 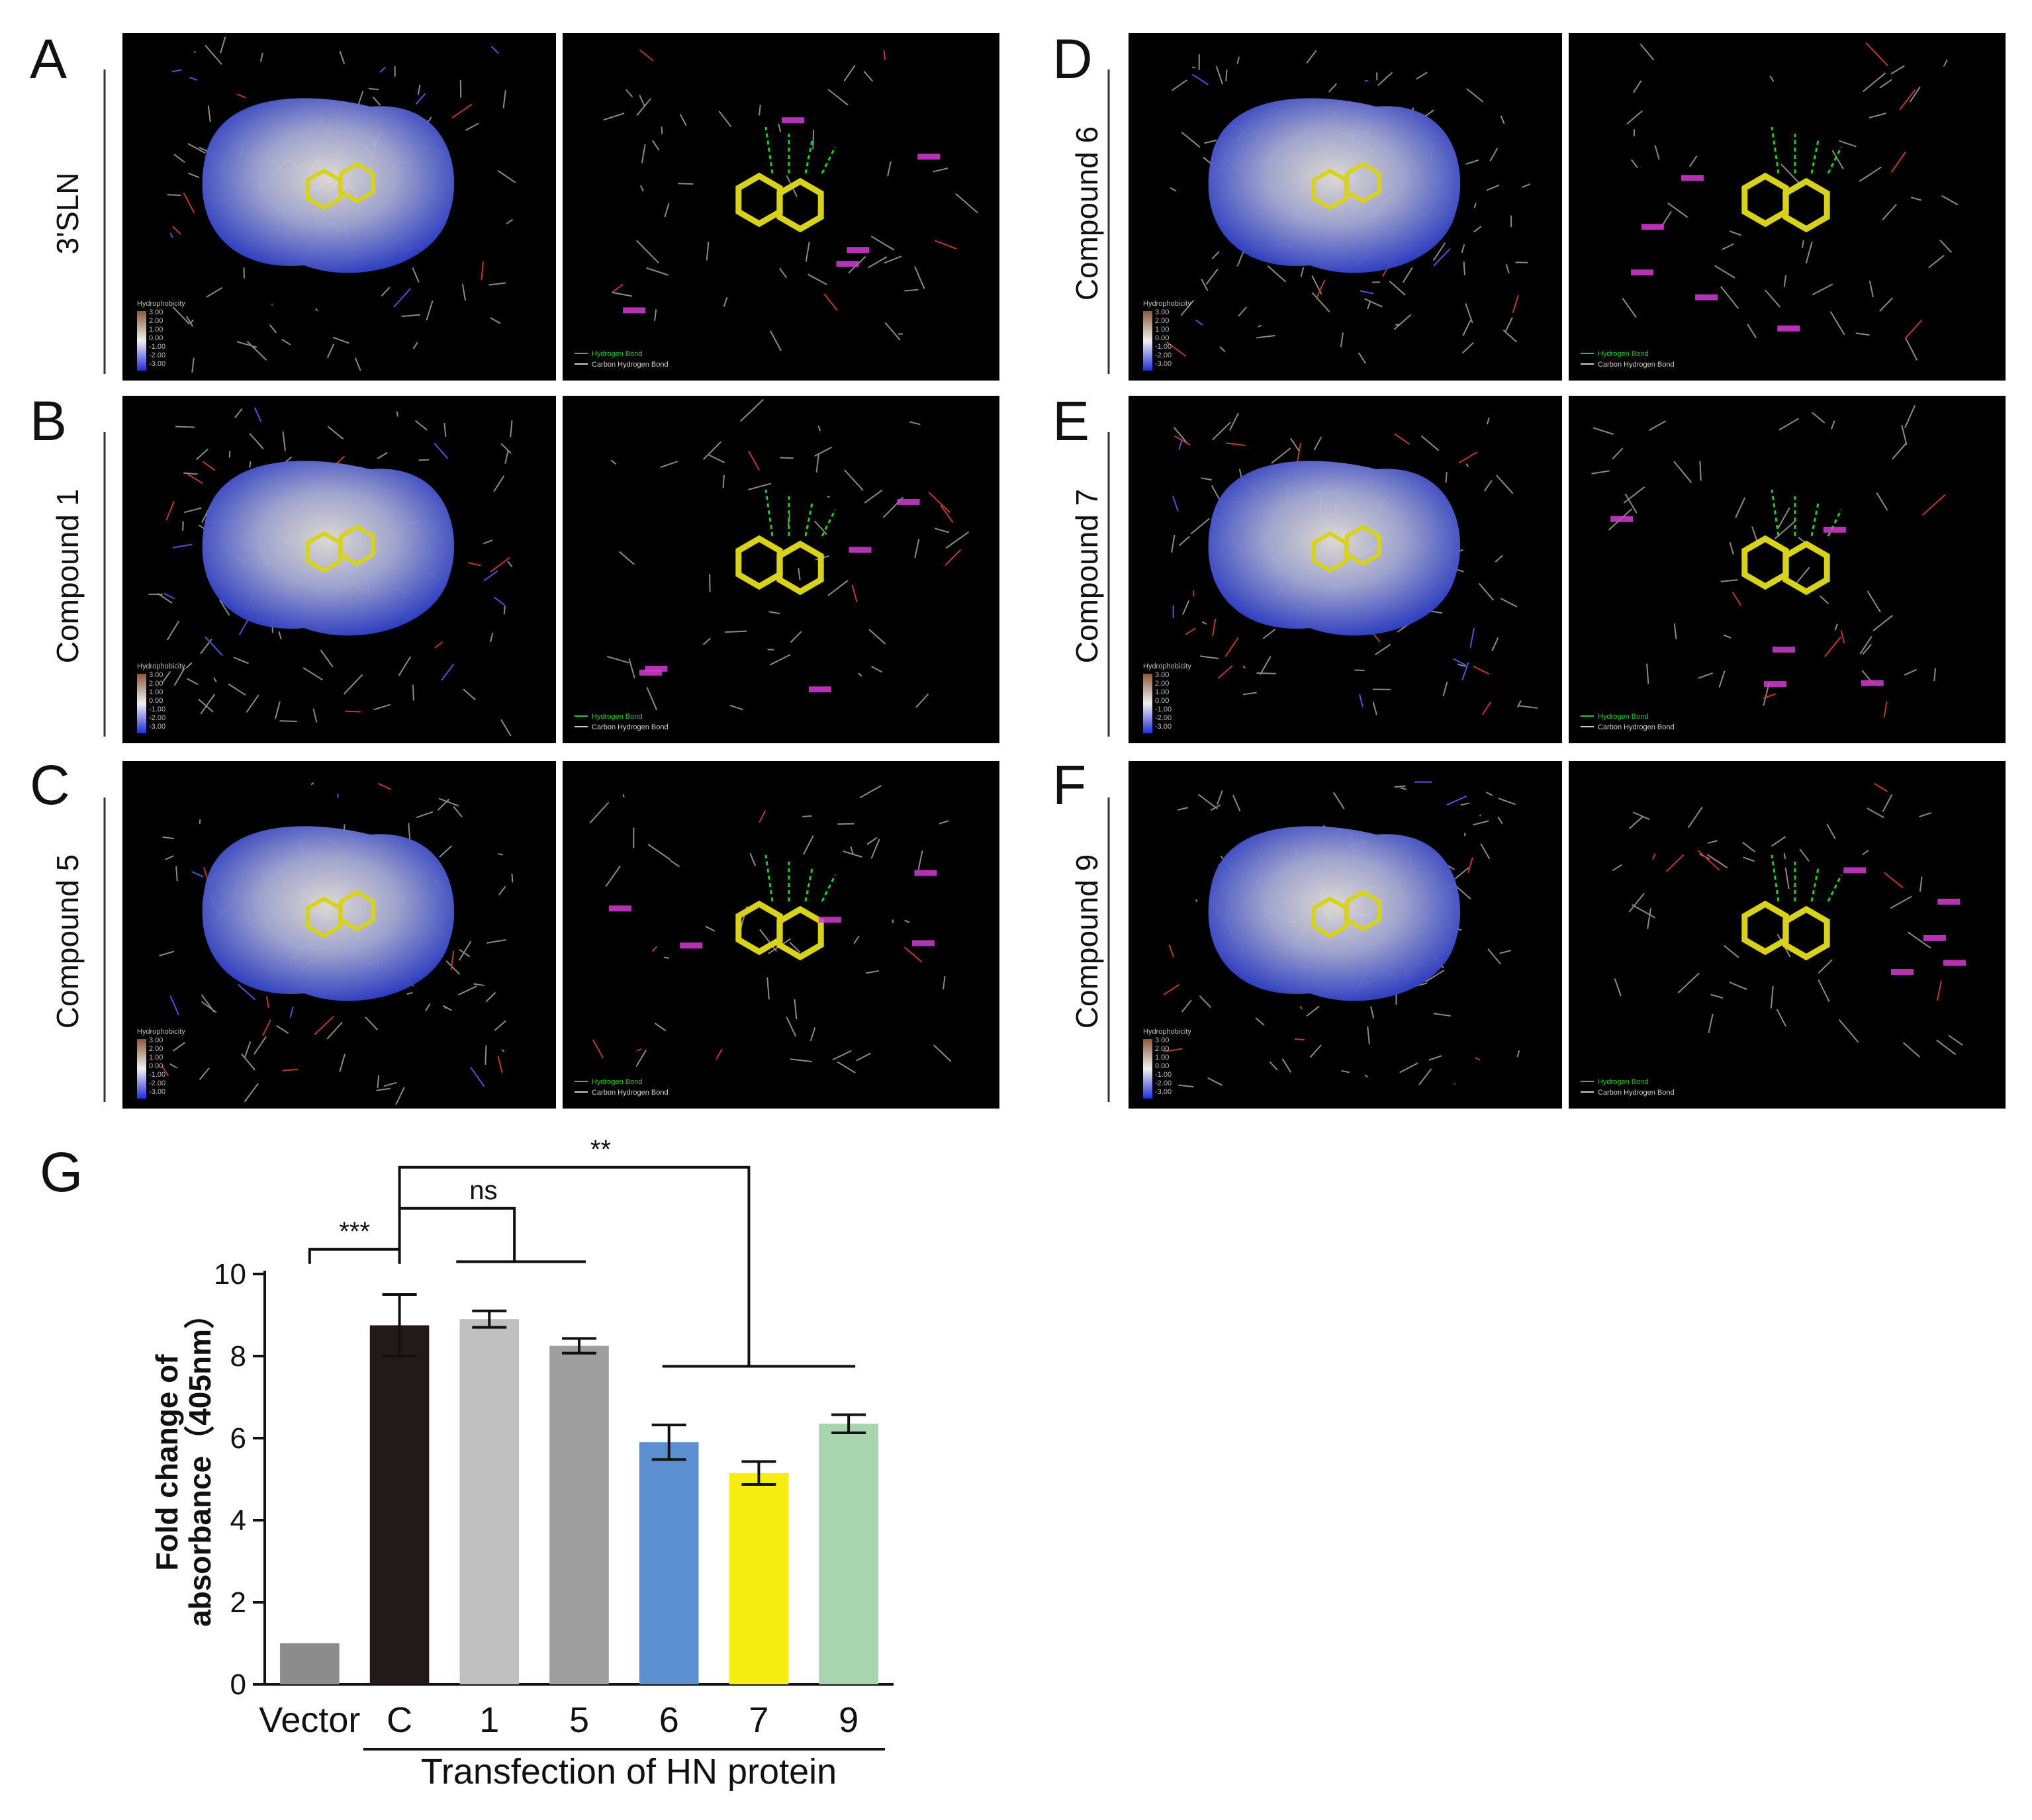 What do you see at coordinates (141, 1069) in the screenshot?
I see `hydrophobicity-scale` at bounding box center [141, 1069].